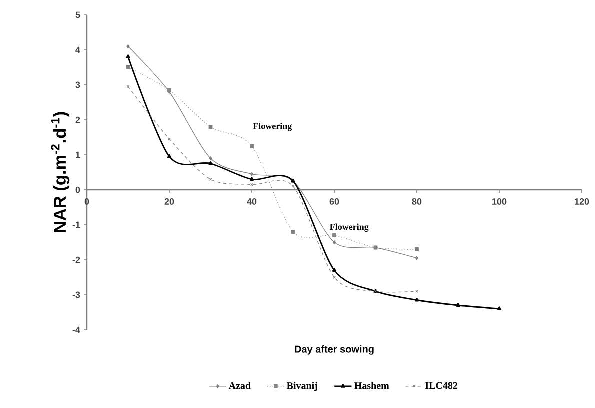  I want to click on x-tick-label: 40, so click(252, 201).